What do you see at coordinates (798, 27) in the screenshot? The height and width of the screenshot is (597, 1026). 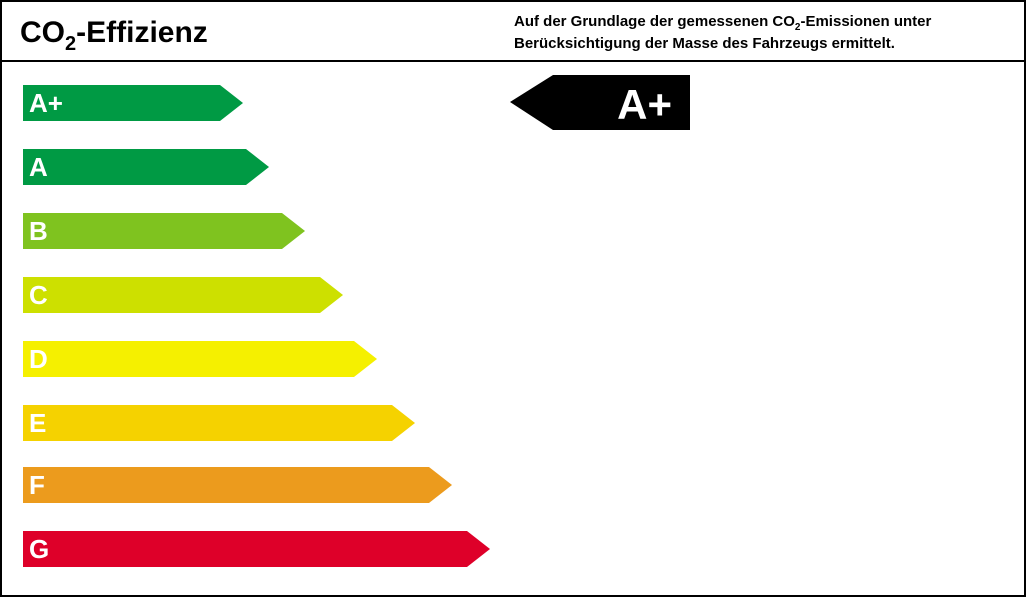 I see `description-sub: 2` at bounding box center [798, 27].